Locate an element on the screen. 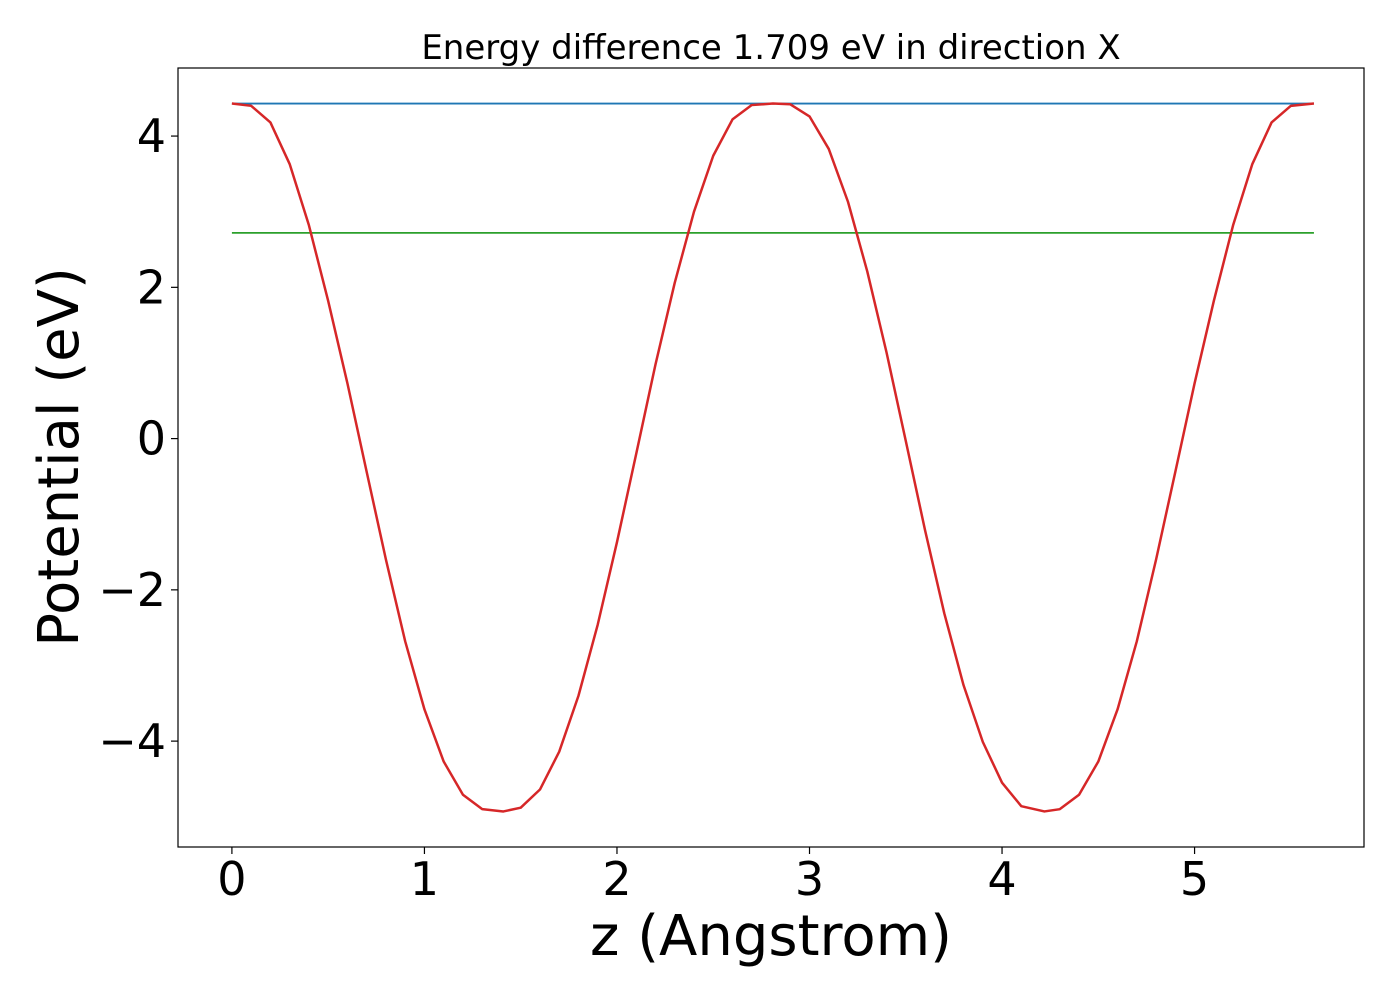 The image size is (1400, 1000). y-tick-label: 0 is located at coordinates (151, 439).